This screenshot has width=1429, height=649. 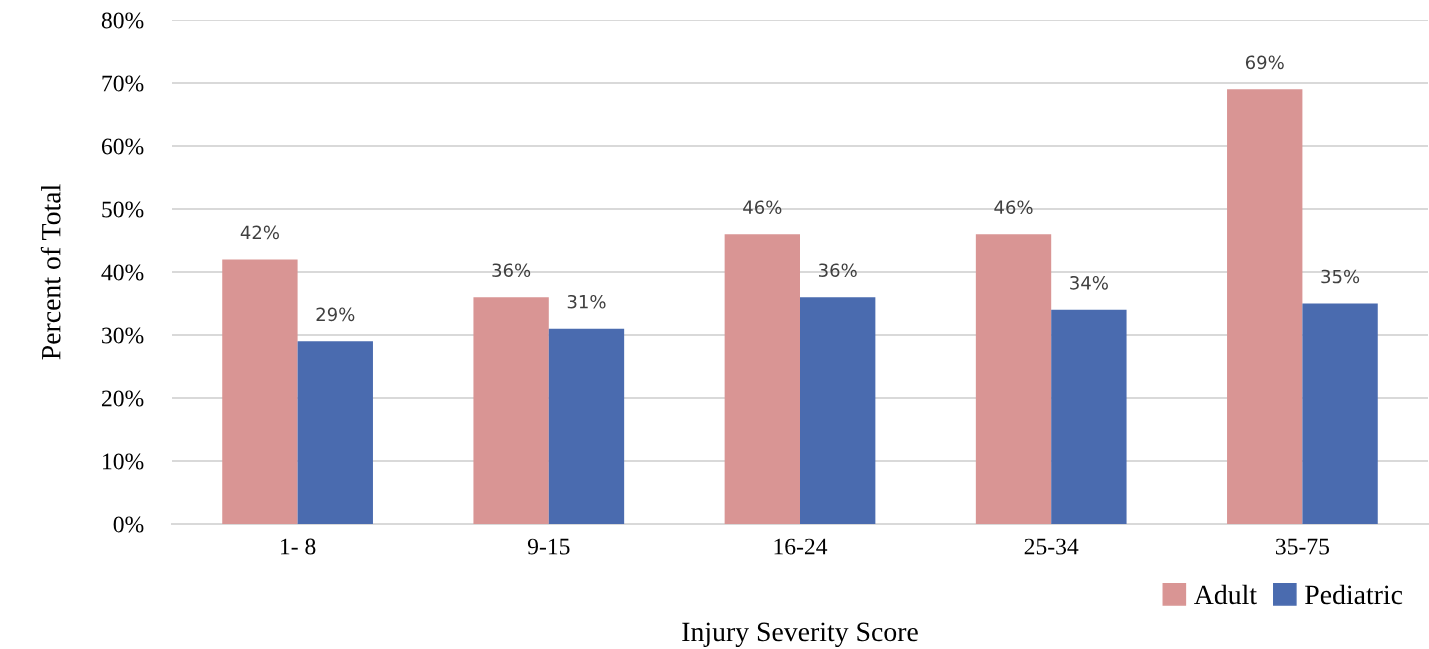 I want to click on x-tick-label: 35-75, so click(x=1302, y=546).